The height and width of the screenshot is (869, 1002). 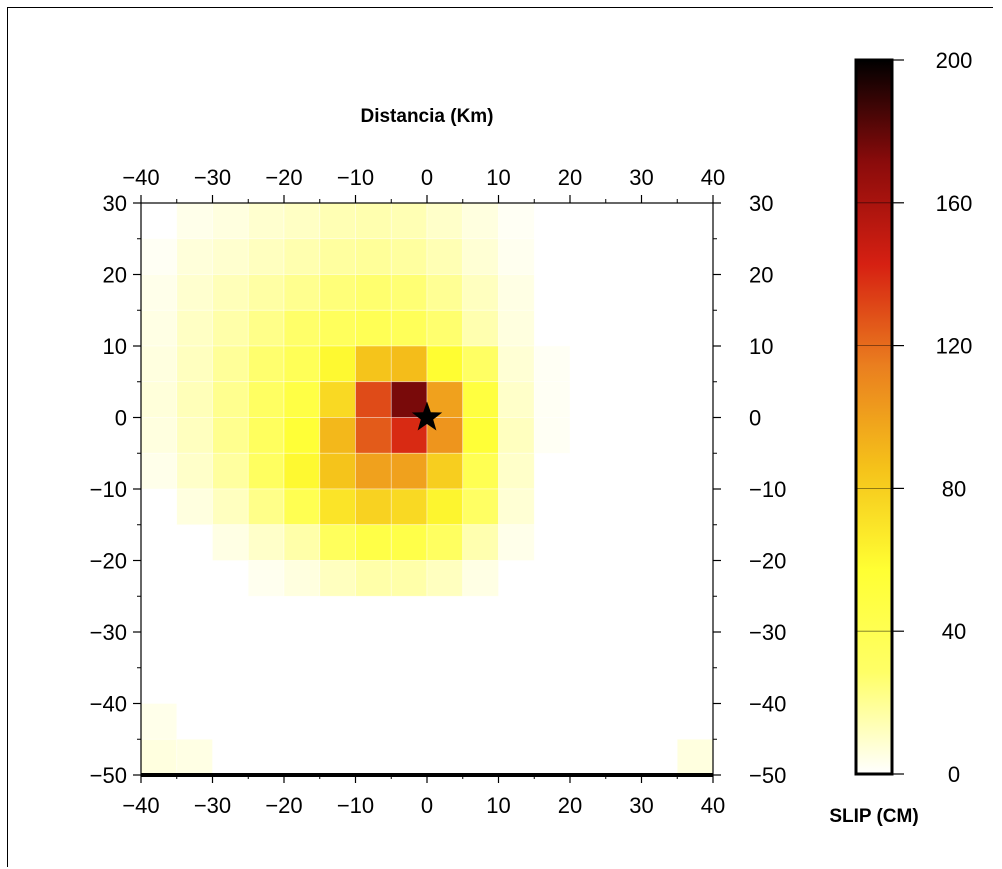 What do you see at coordinates (108, 489) in the screenshot?
I see `y-tick-label: −10` at bounding box center [108, 489].